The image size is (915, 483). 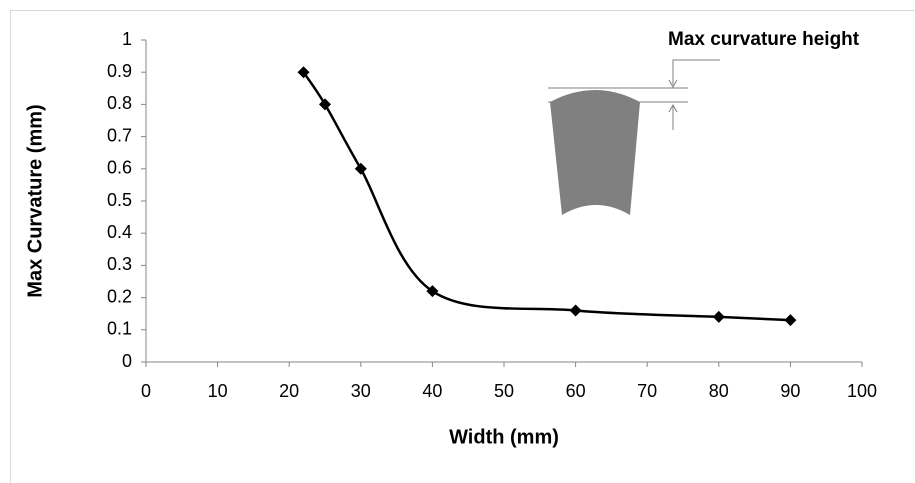 I want to click on y-axis-title: Max Curvature (mm), so click(x=35, y=200).